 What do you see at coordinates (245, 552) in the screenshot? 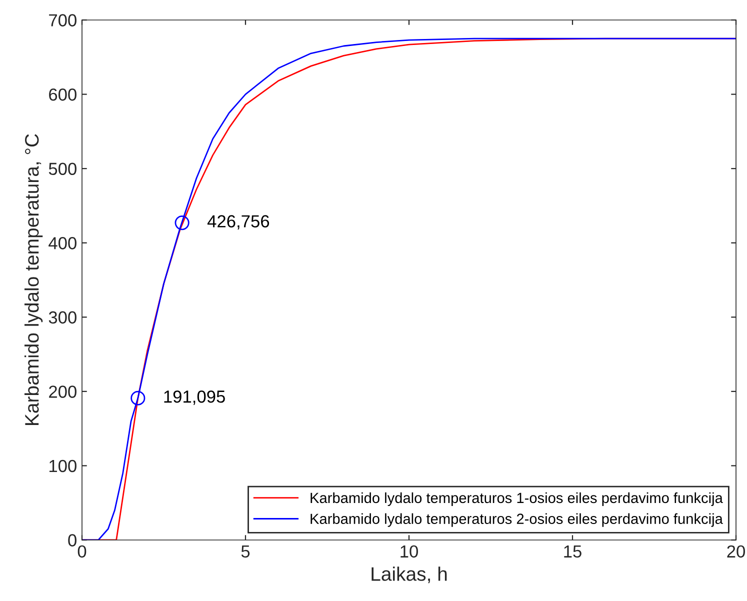
I see `x-tick-label: 5` at bounding box center [245, 552].